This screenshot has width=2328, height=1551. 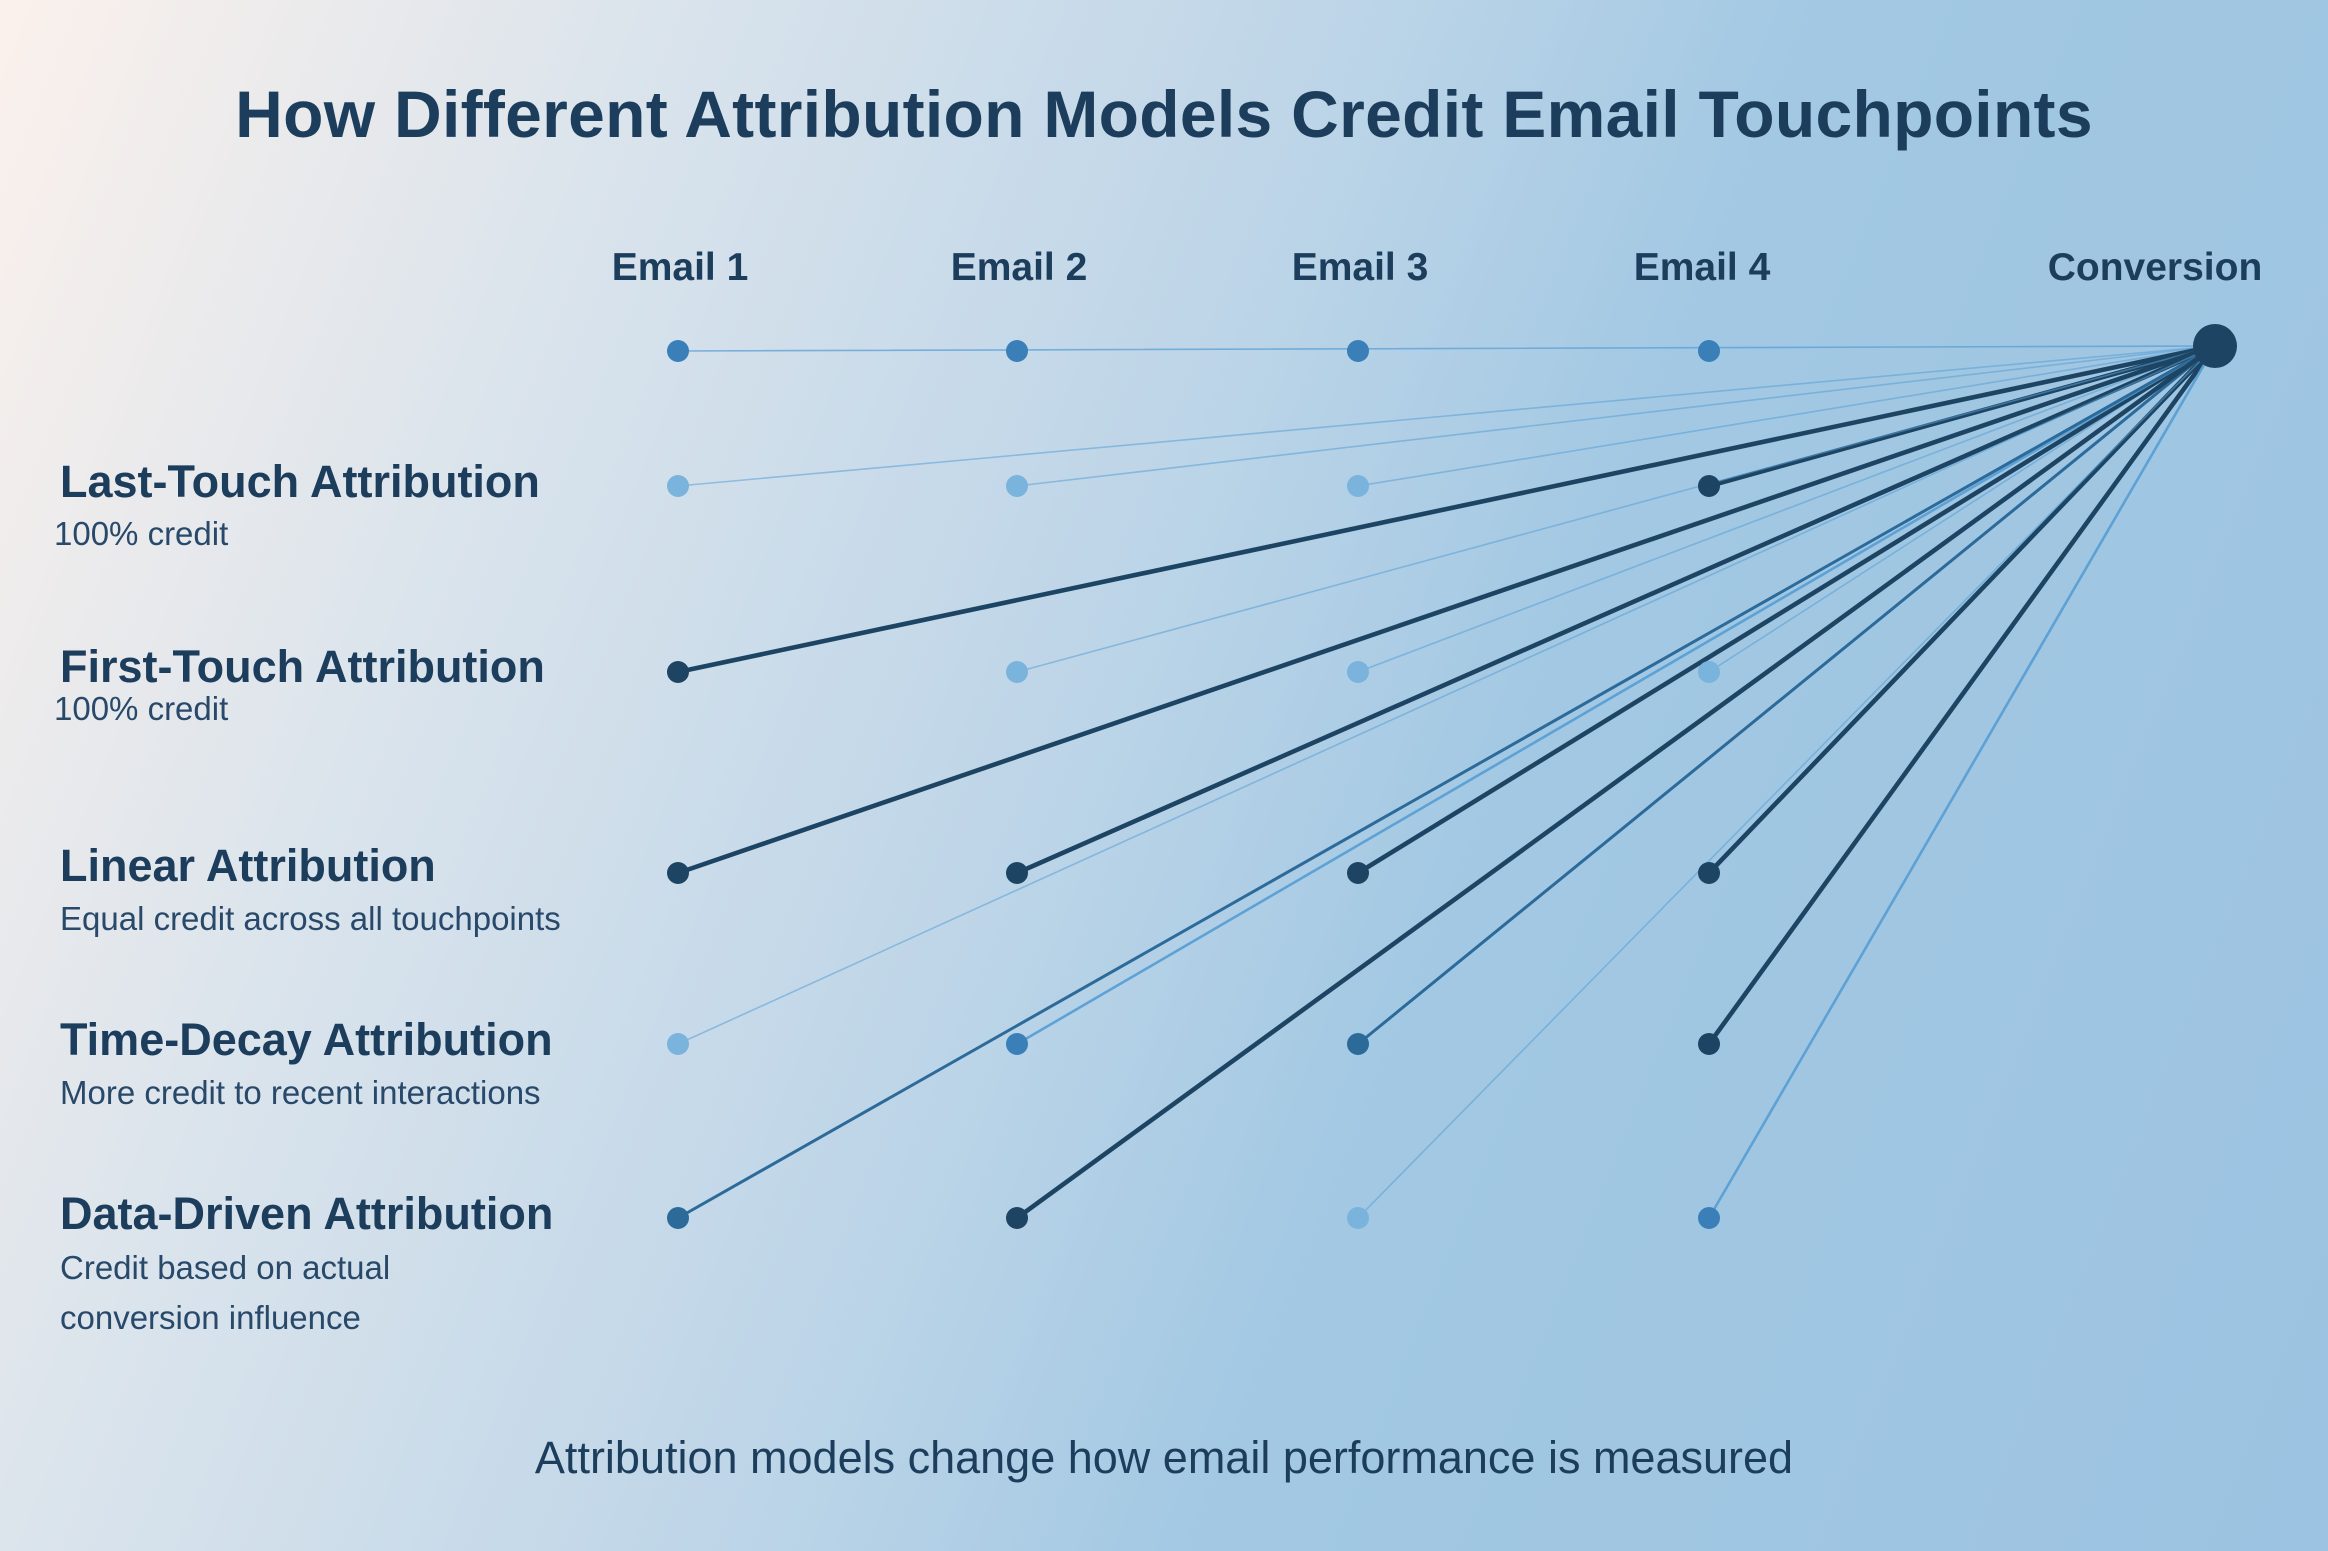 I want to click on column-header-conversion: Conversion, so click(x=2155, y=267).